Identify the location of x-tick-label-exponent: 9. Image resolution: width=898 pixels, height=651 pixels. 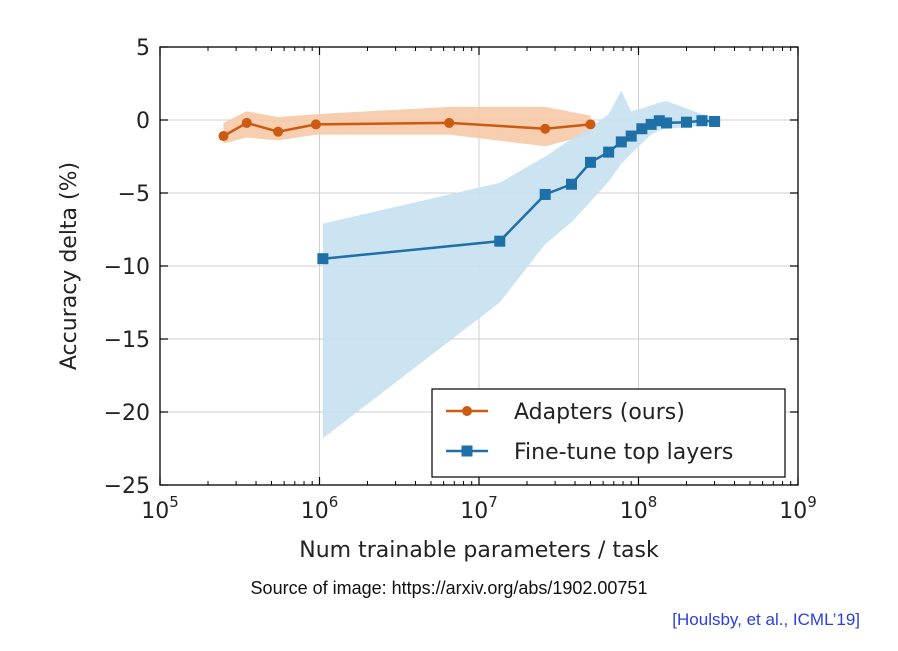
(812, 502).